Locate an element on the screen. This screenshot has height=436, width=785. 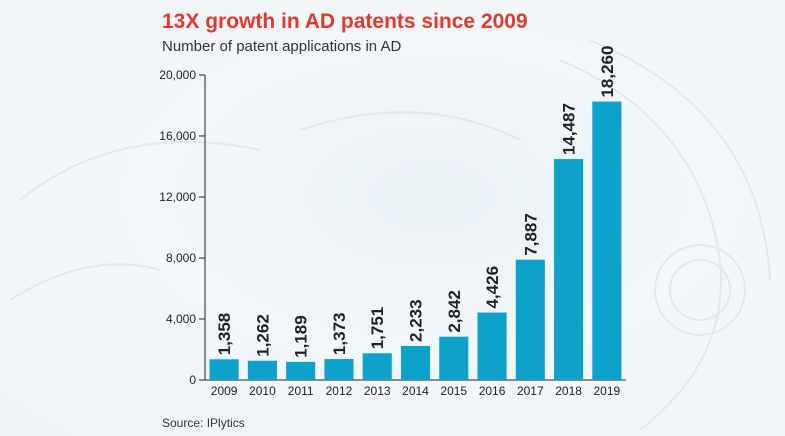
y-tick-label: 8,000 is located at coordinates (181, 258).